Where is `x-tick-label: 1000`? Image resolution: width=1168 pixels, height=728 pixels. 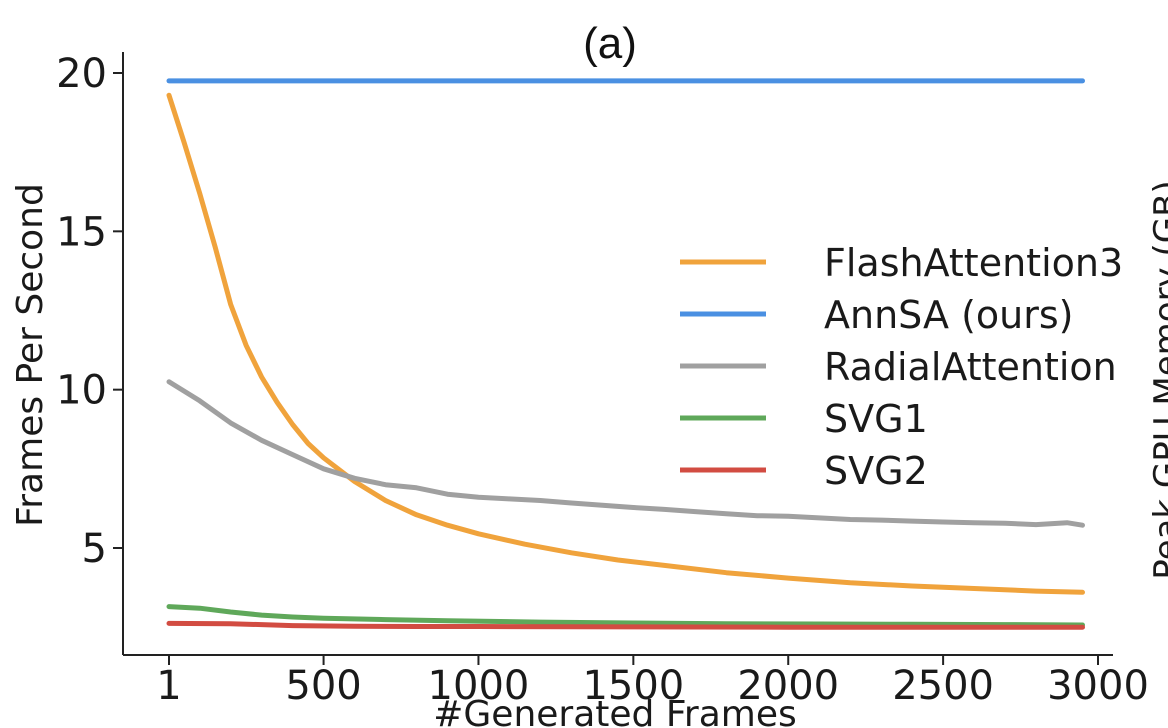 x-tick-label: 1000 is located at coordinates (479, 686).